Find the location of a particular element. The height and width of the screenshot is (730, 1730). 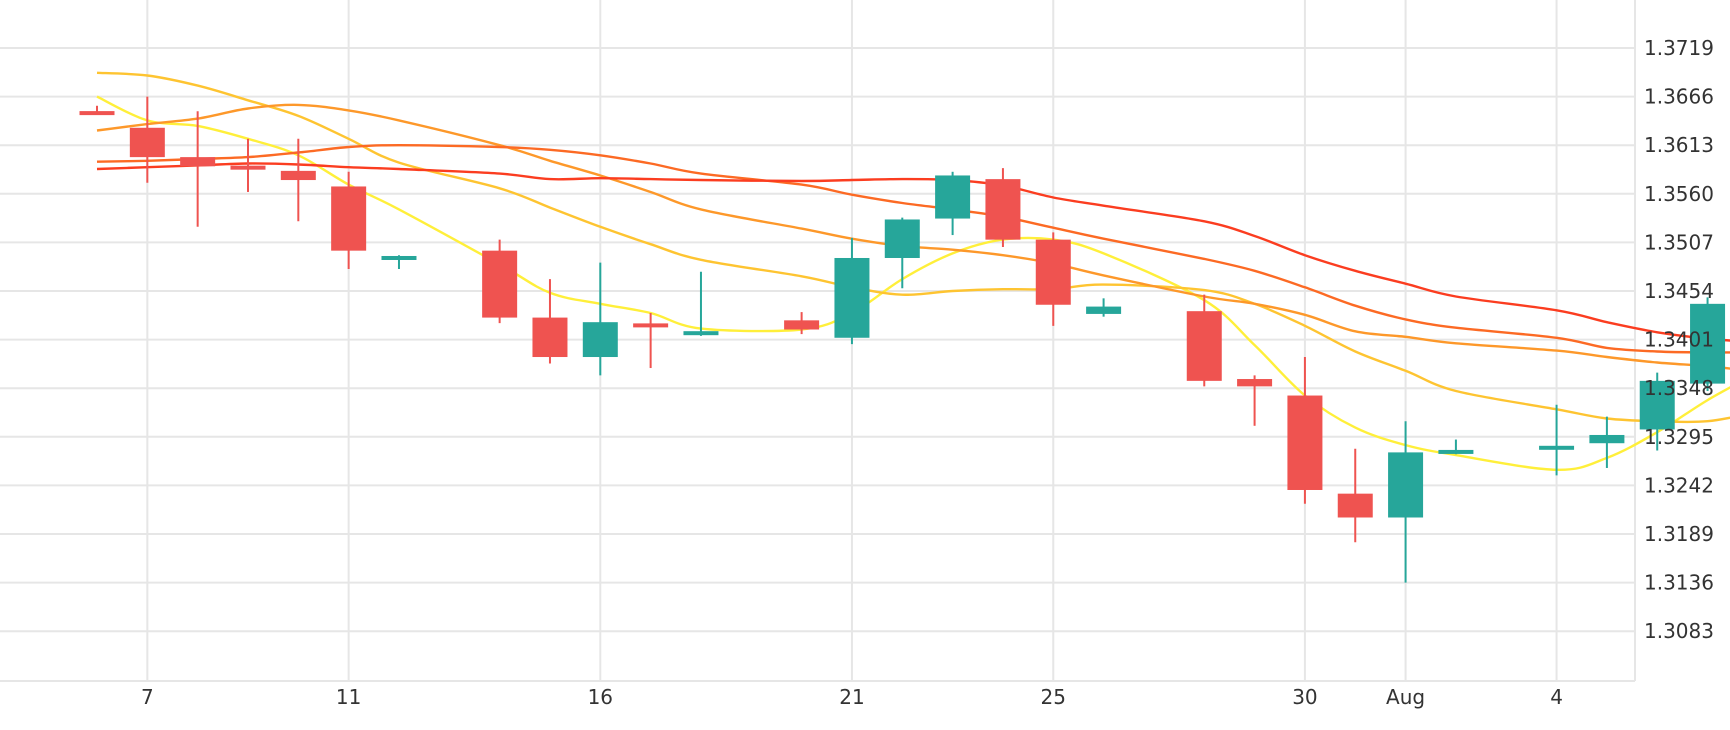

x-tick-label: 21 is located at coordinates (851, 697).